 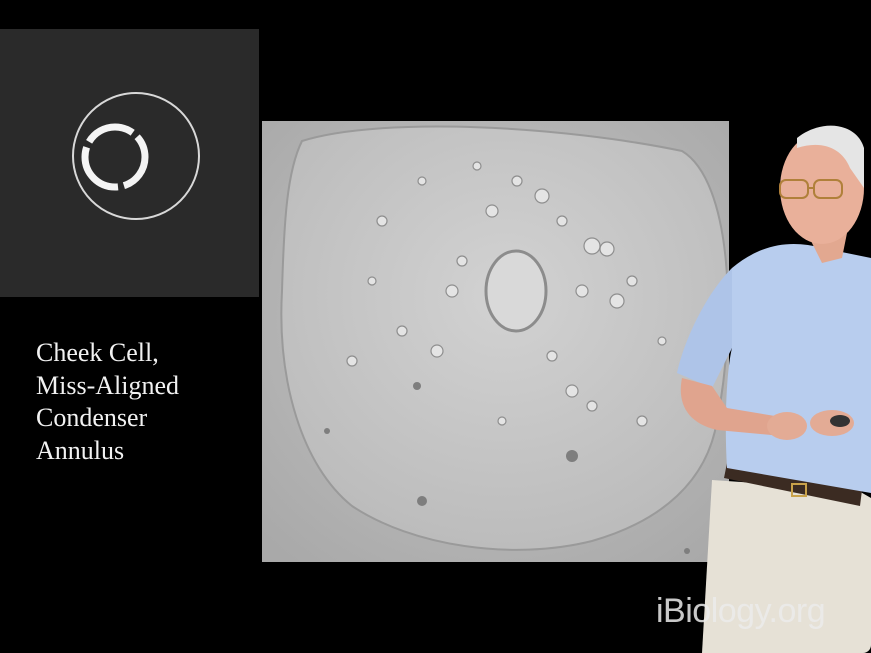 What do you see at coordinates (516, 291) in the screenshot?
I see `cell-nucleus` at bounding box center [516, 291].